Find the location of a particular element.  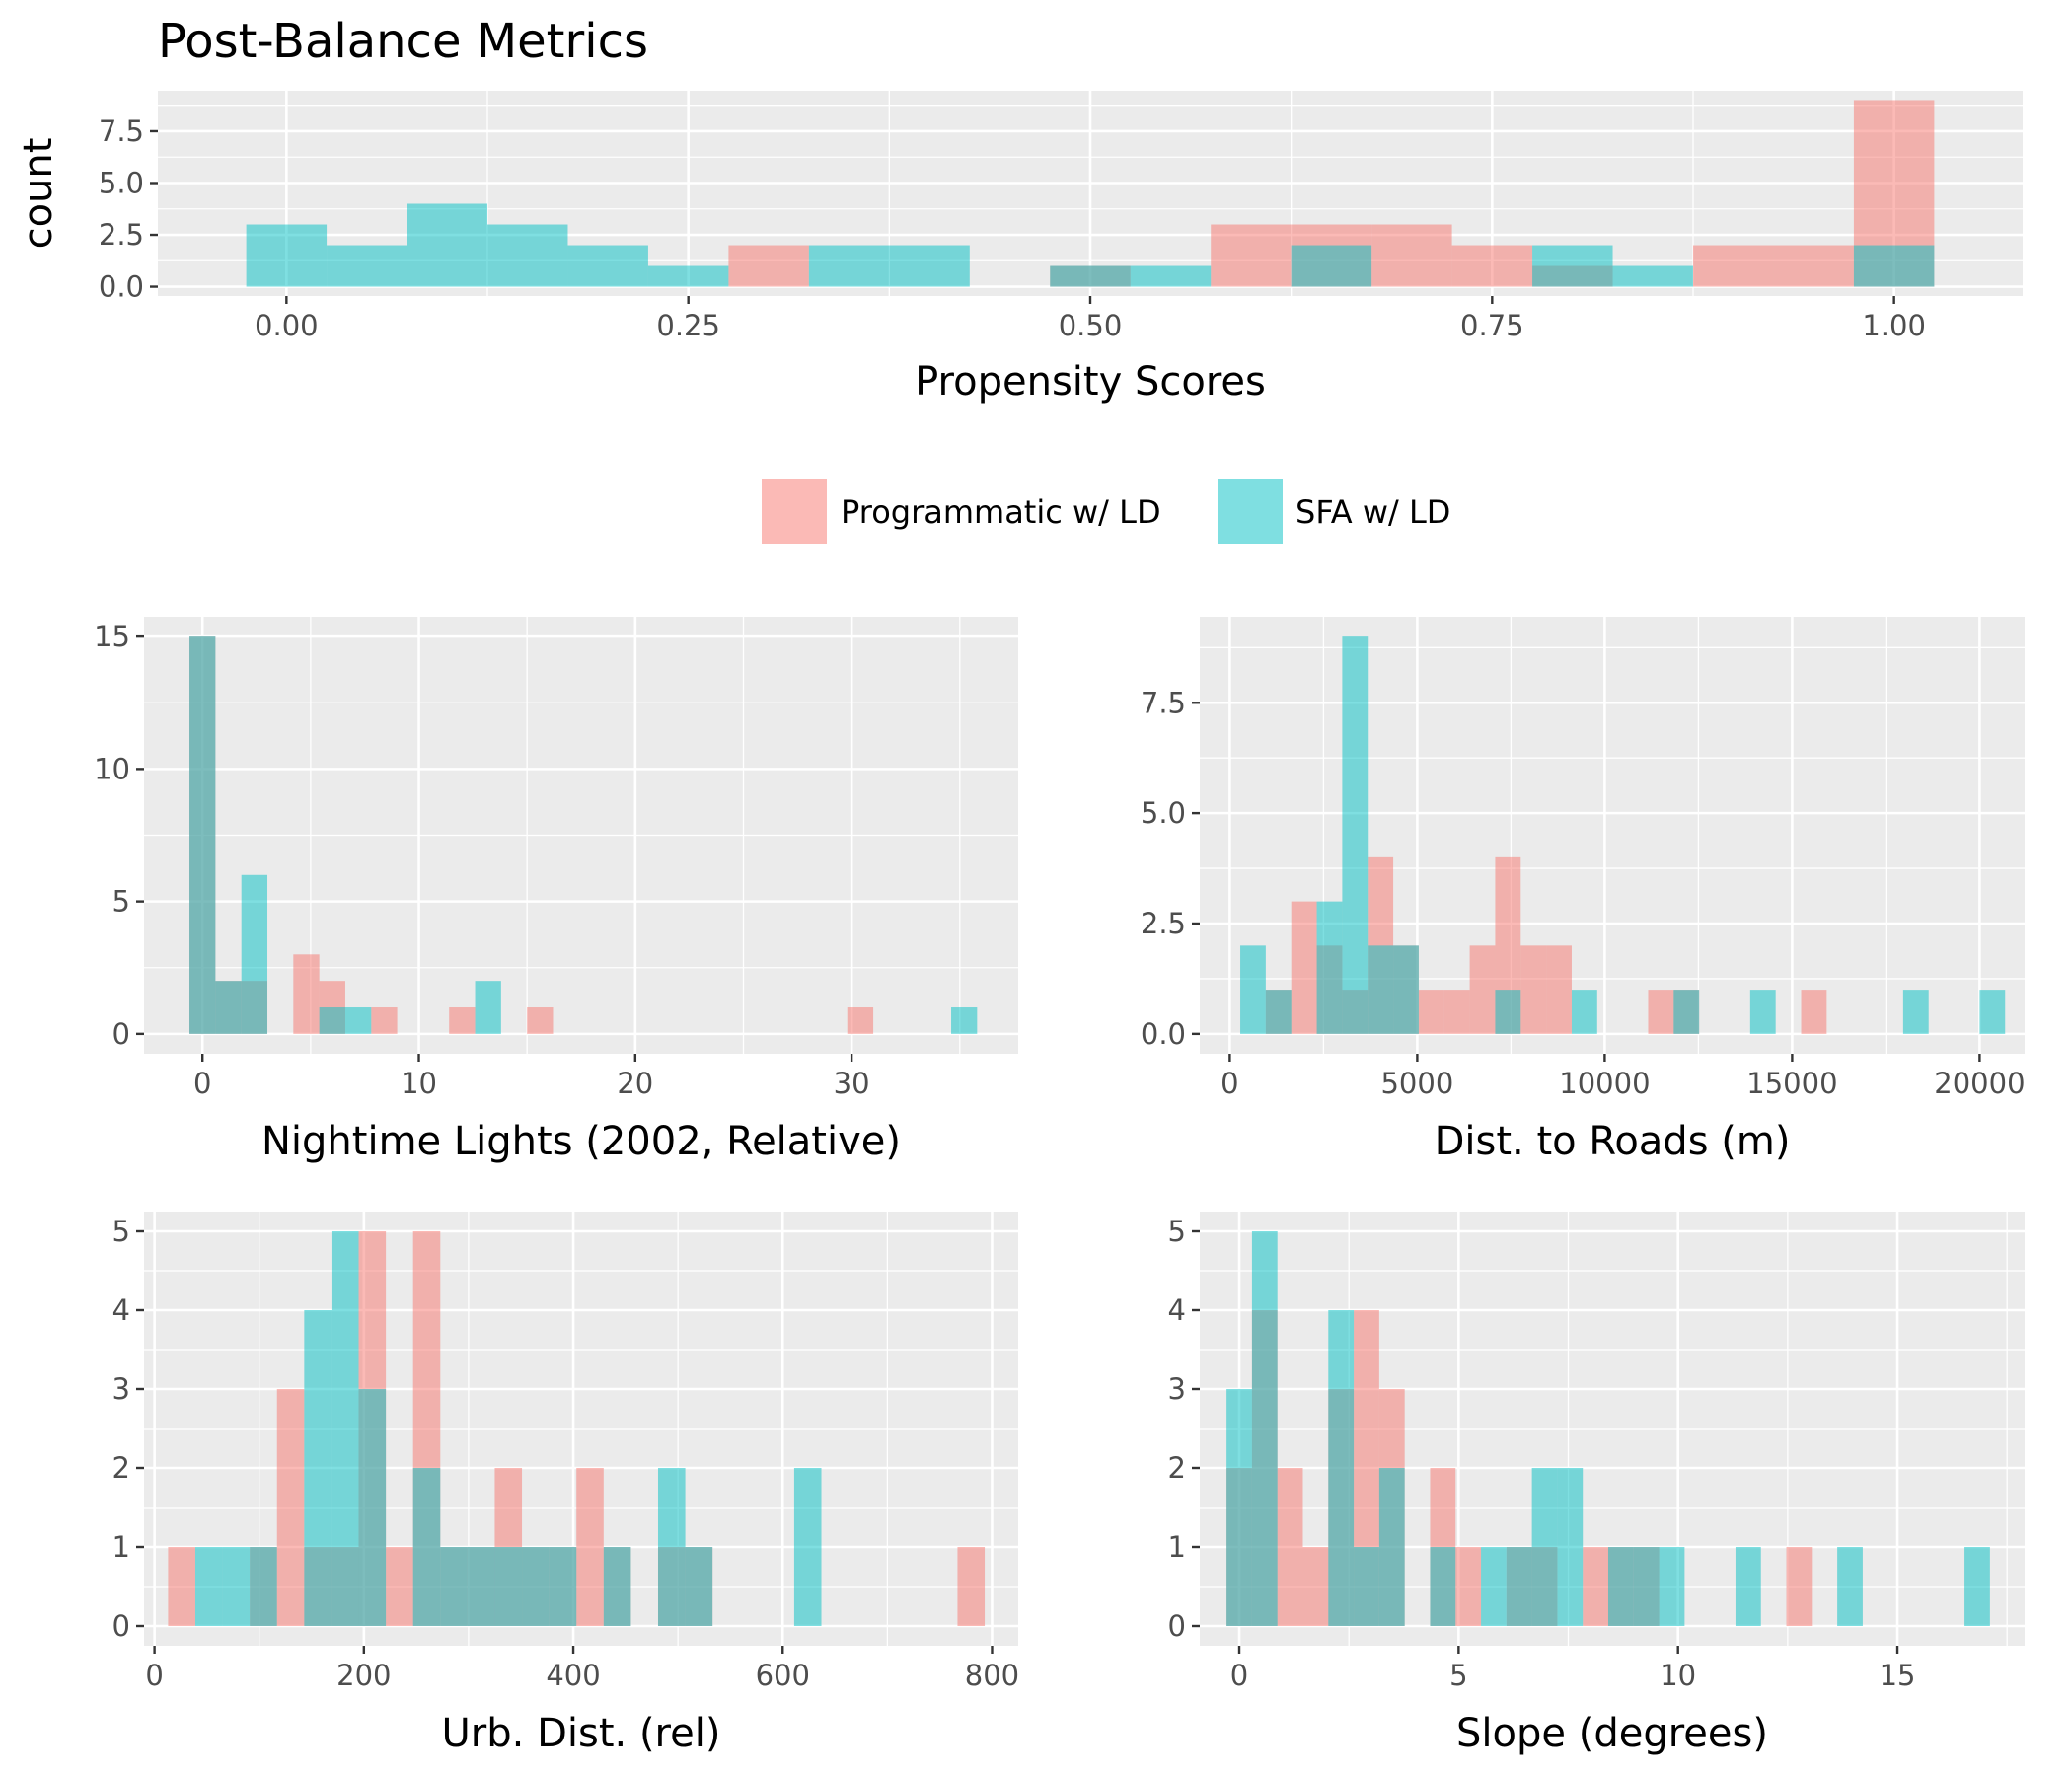

x-tick-label: 5000 is located at coordinates (1417, 1083).